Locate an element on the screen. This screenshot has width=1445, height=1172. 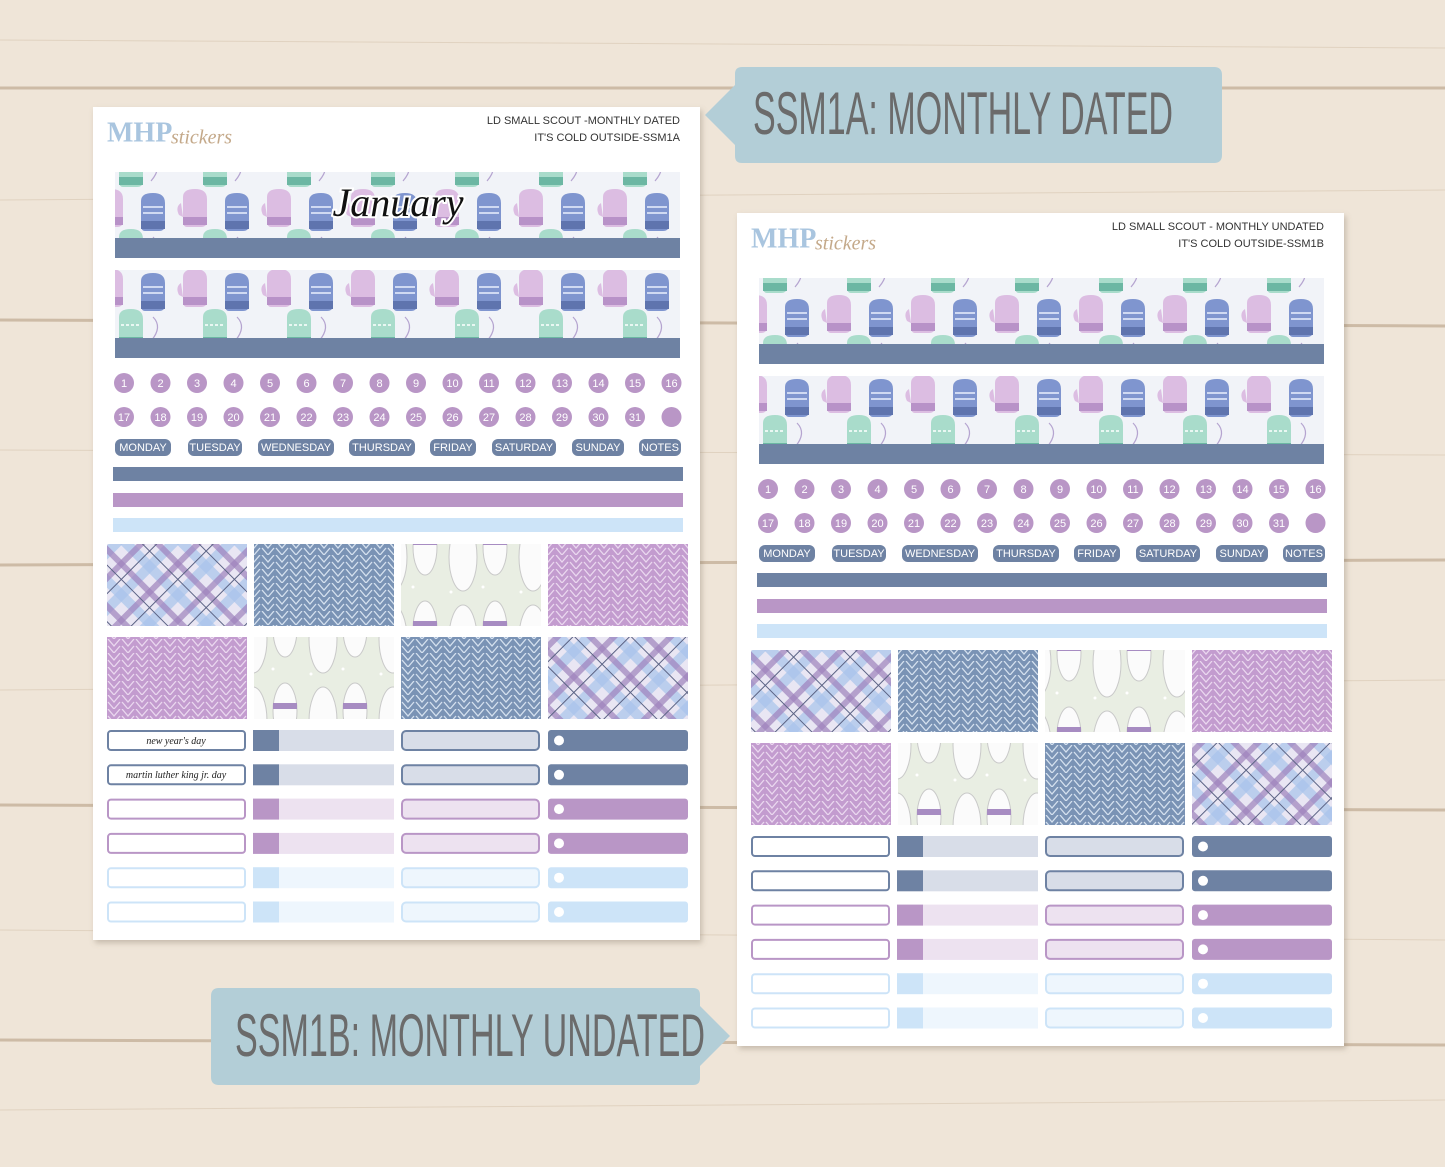
date-number: 4 is located at coordinates (877, 490).